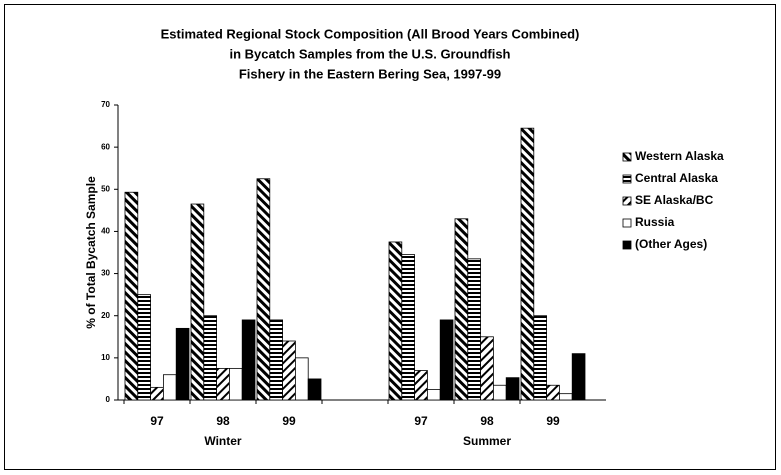  What do you see at coordinates (676, 178) in the screenshot?
I see `legend-label: Central Alaska` at bounding box center [676, 178].